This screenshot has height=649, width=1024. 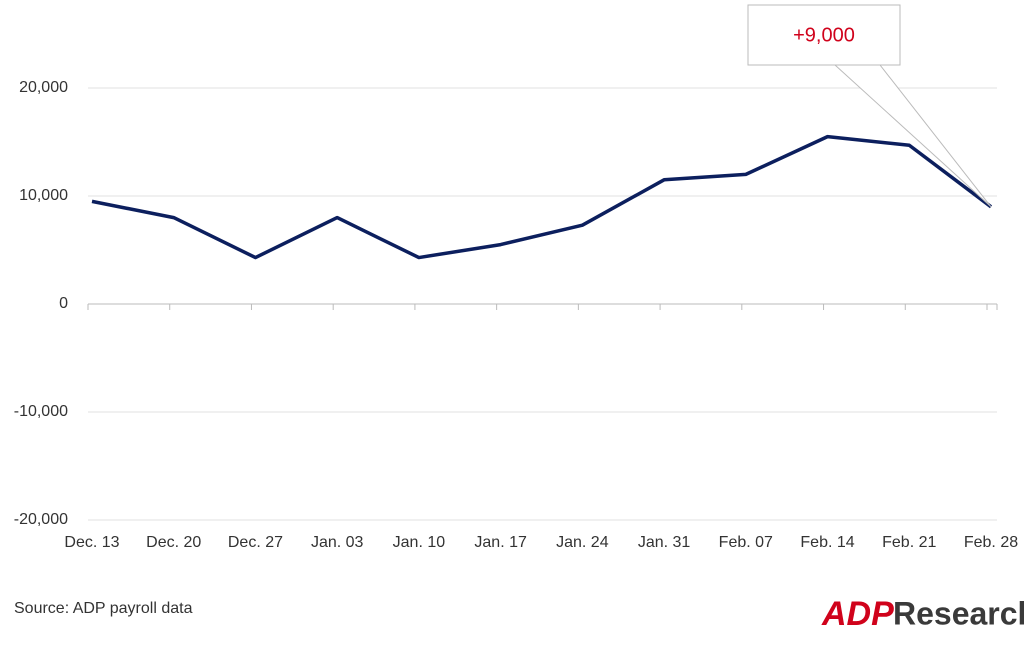 I want to click on brand-mark: ADP, so click(x=857, y=614).